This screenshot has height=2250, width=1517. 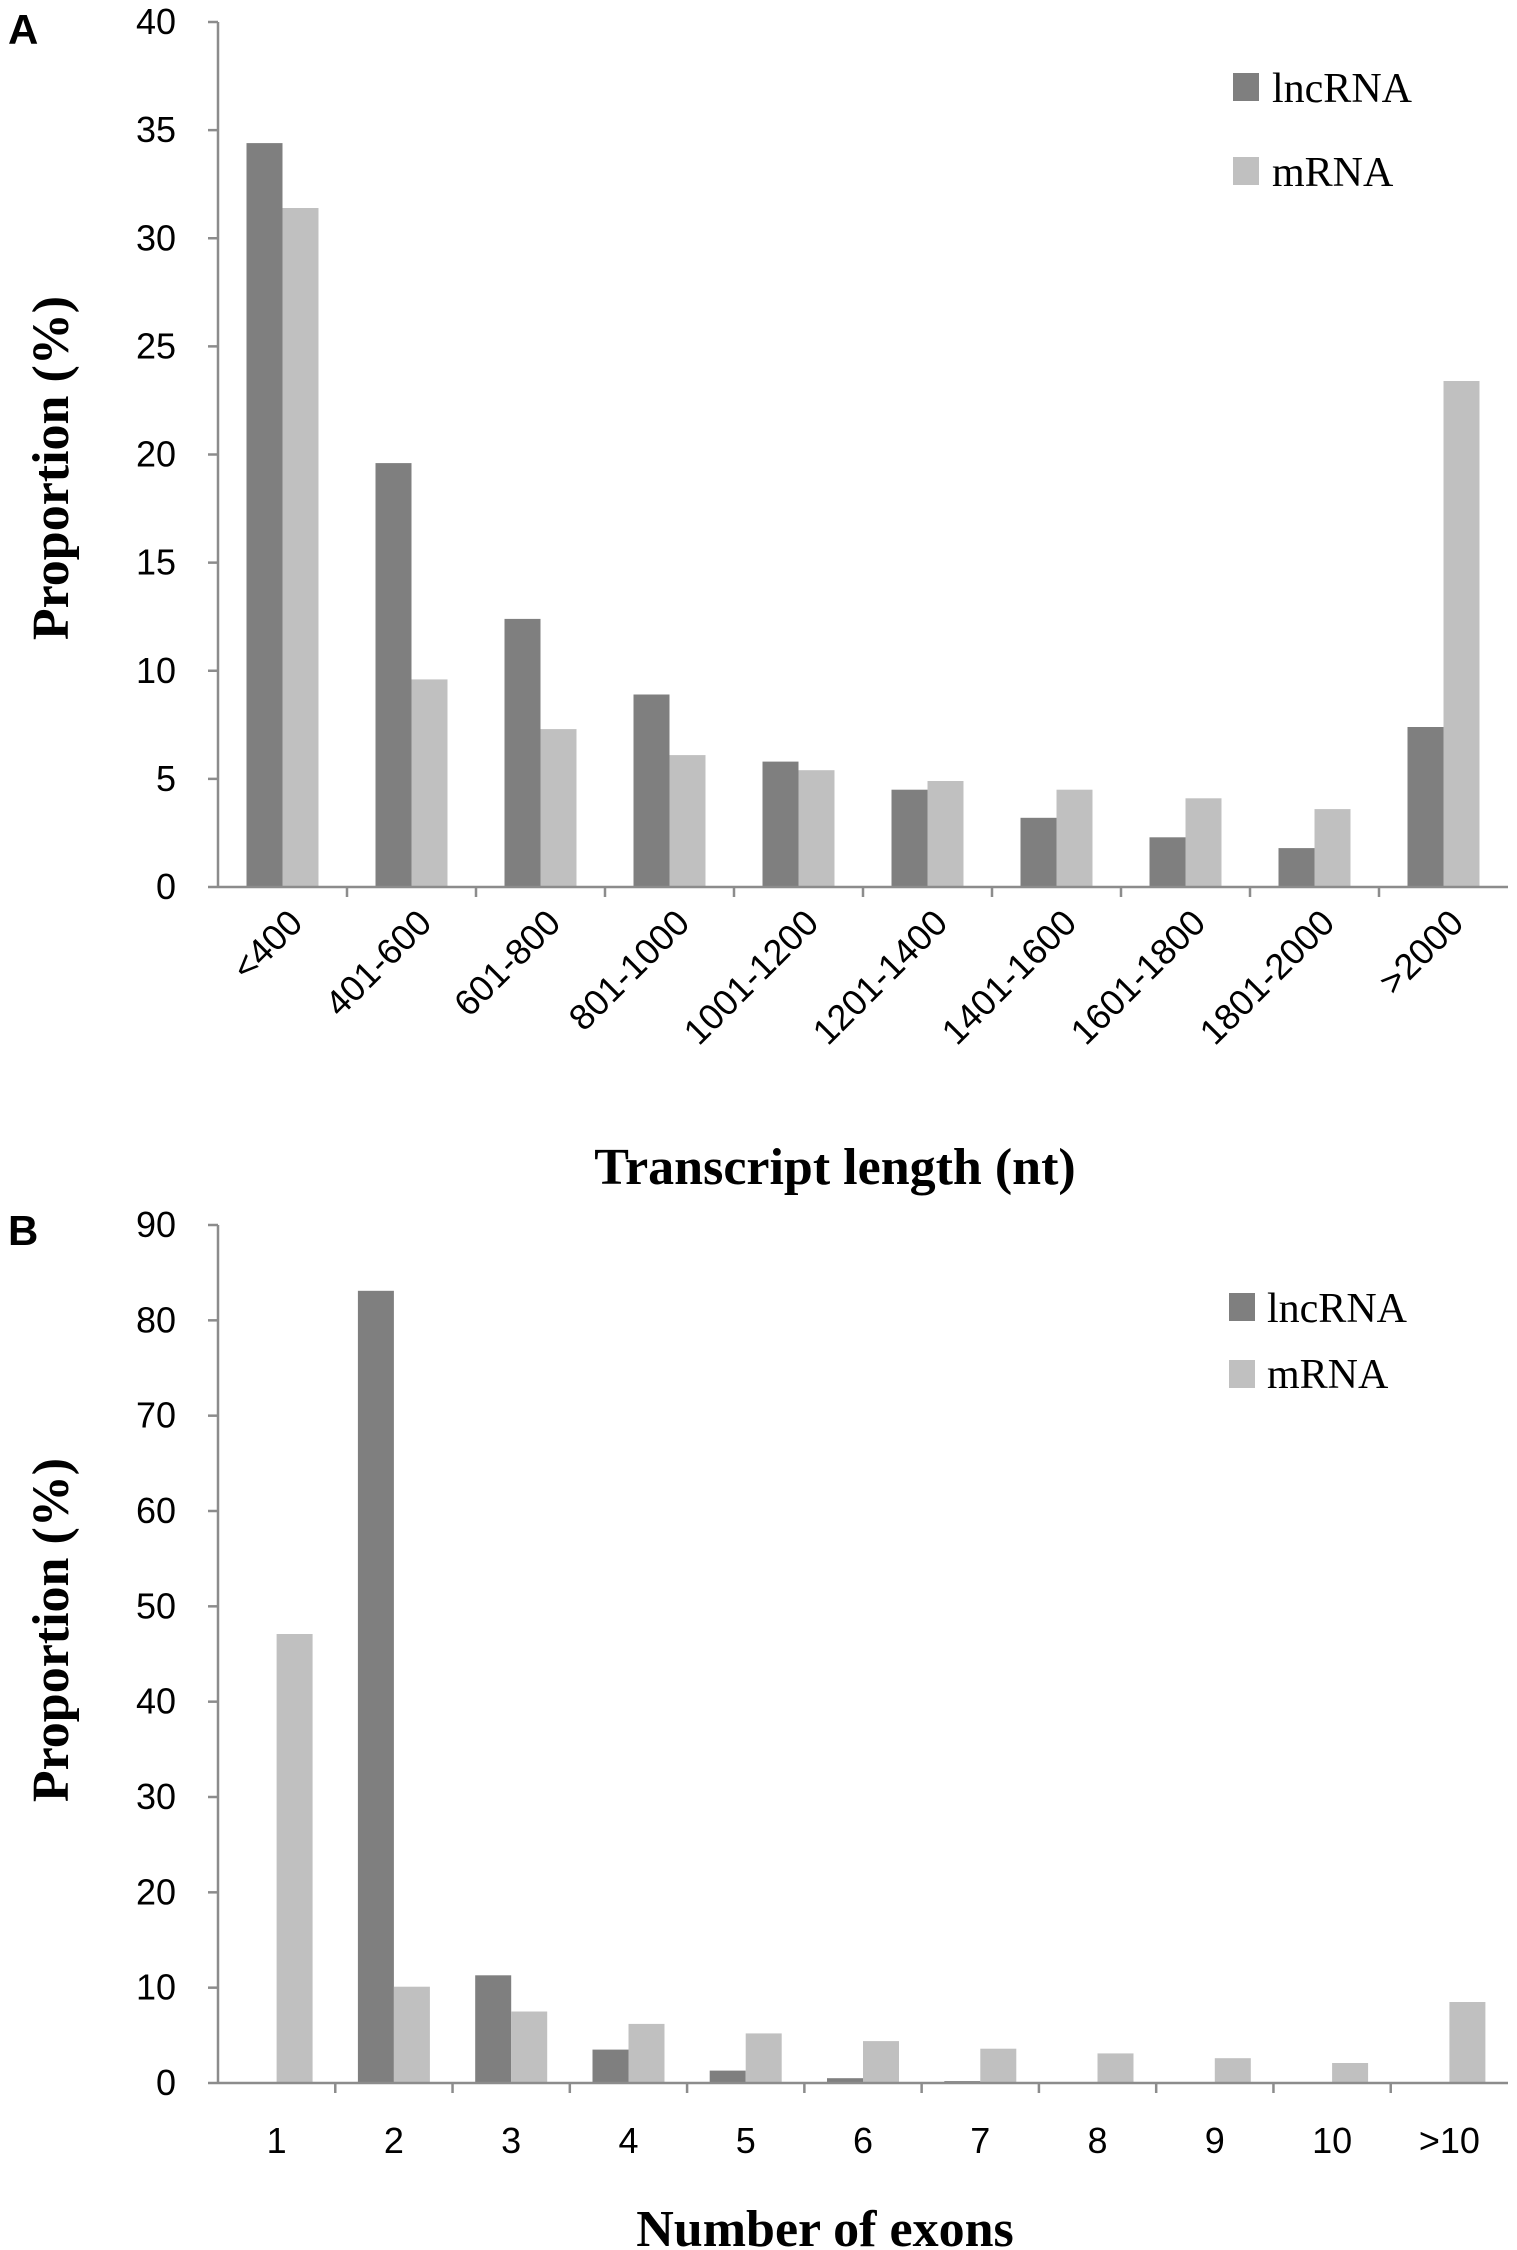 I want to click on y-tick-label-a-20: 20, so click(x=156, y=454).